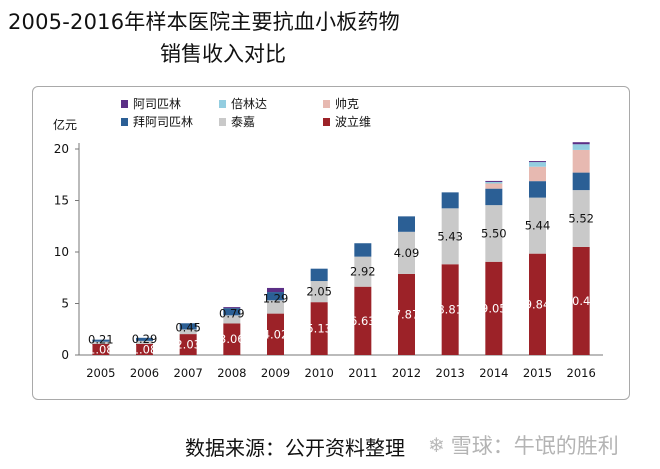 The width and height of the screenshot is (660, 469). Describe the element at coordinates (319, 373) in the screenshot. I see `x-tick-label: 2010` at that location.